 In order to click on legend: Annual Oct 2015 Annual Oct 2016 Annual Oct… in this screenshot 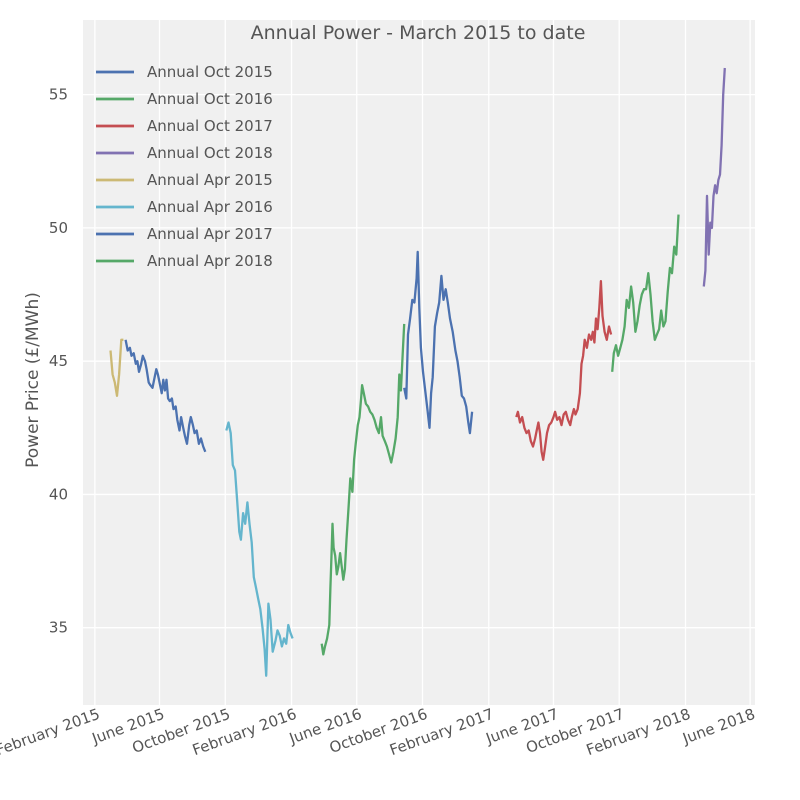, I will do `click(184, 166)`.